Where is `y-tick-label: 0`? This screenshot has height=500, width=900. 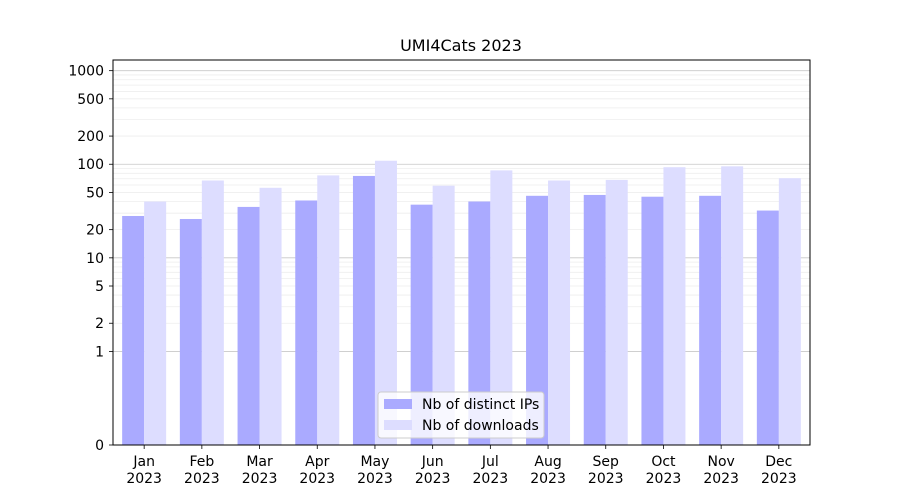 y-tick-label: 0 is located at coordinates (99, 446).